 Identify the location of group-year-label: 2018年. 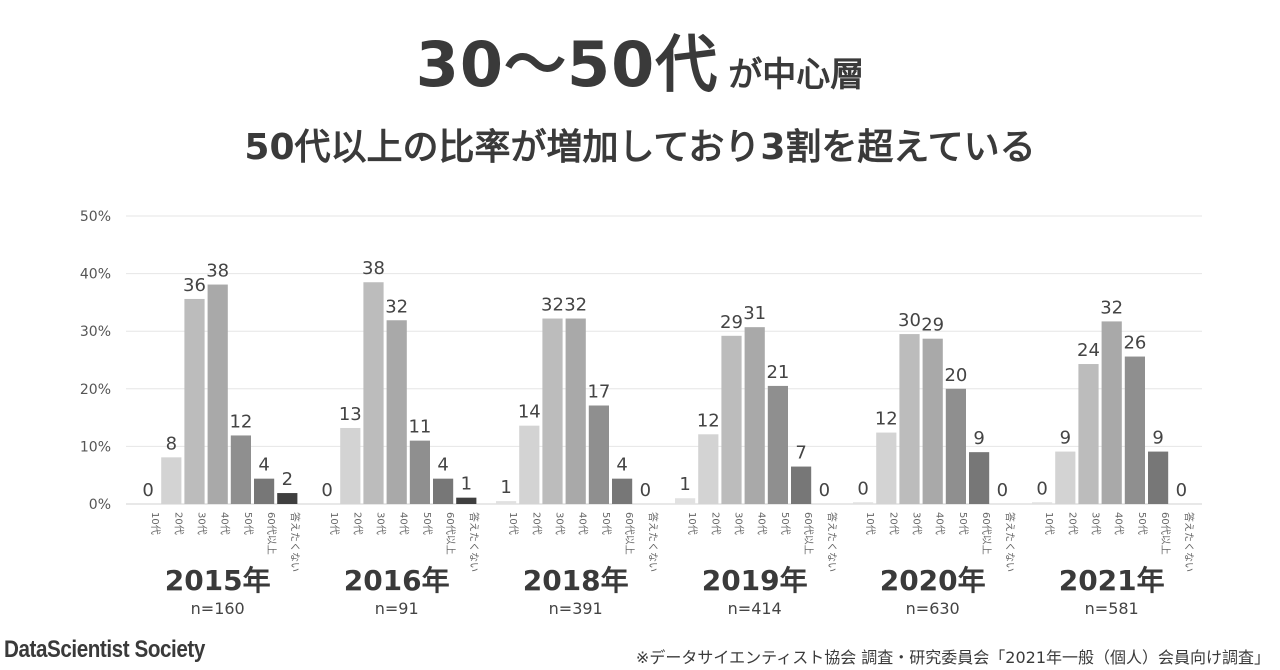
(576, 580).